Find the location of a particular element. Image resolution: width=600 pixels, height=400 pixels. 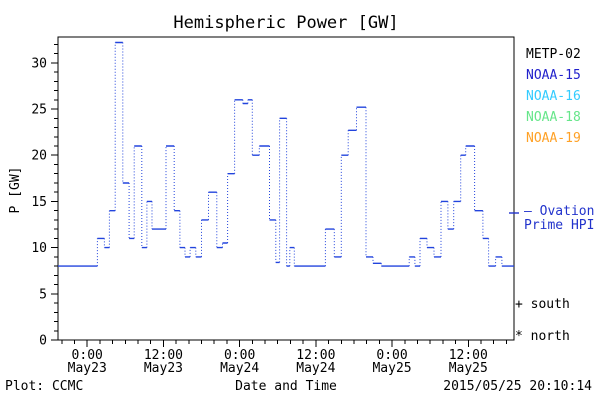

model-legend-line1: — Ovation is located at coordinates (559, 211).